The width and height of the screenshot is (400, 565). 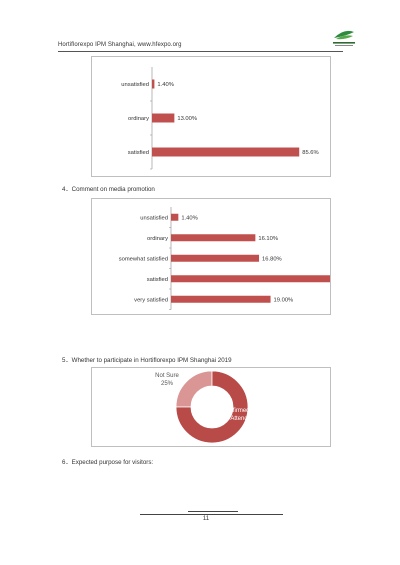 I want to click on chart-participation-2019: Not Sure 25% Confirmed to Attend, so click(x=211, y=407).